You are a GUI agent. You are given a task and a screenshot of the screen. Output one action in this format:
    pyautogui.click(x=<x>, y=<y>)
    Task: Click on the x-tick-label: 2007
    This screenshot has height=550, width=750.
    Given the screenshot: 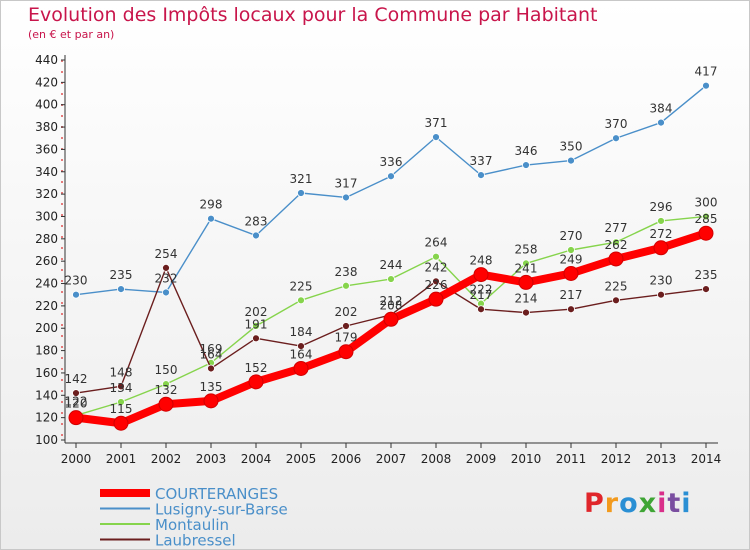 What is the action you would take?
    pyautogui.click(x=391, y=459)
    